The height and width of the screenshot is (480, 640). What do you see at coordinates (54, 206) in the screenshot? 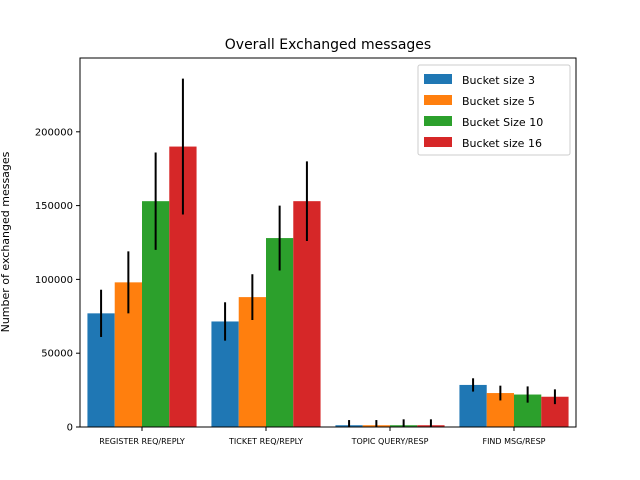
I see `y-tick-label-3: 150000` at bounding box center [54, 206].